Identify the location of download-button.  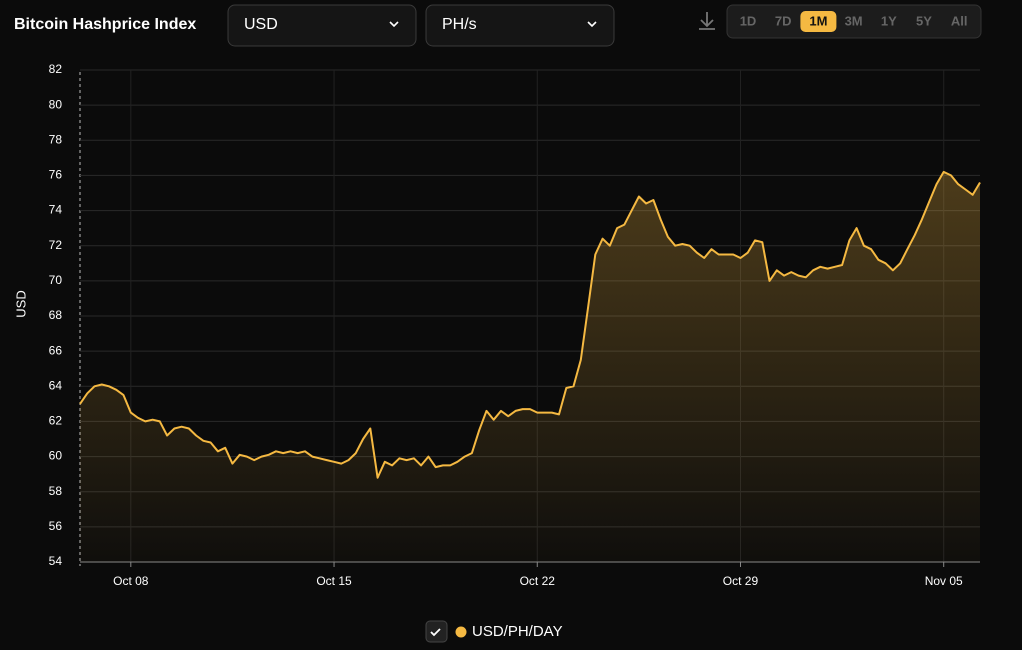
(707, 21).